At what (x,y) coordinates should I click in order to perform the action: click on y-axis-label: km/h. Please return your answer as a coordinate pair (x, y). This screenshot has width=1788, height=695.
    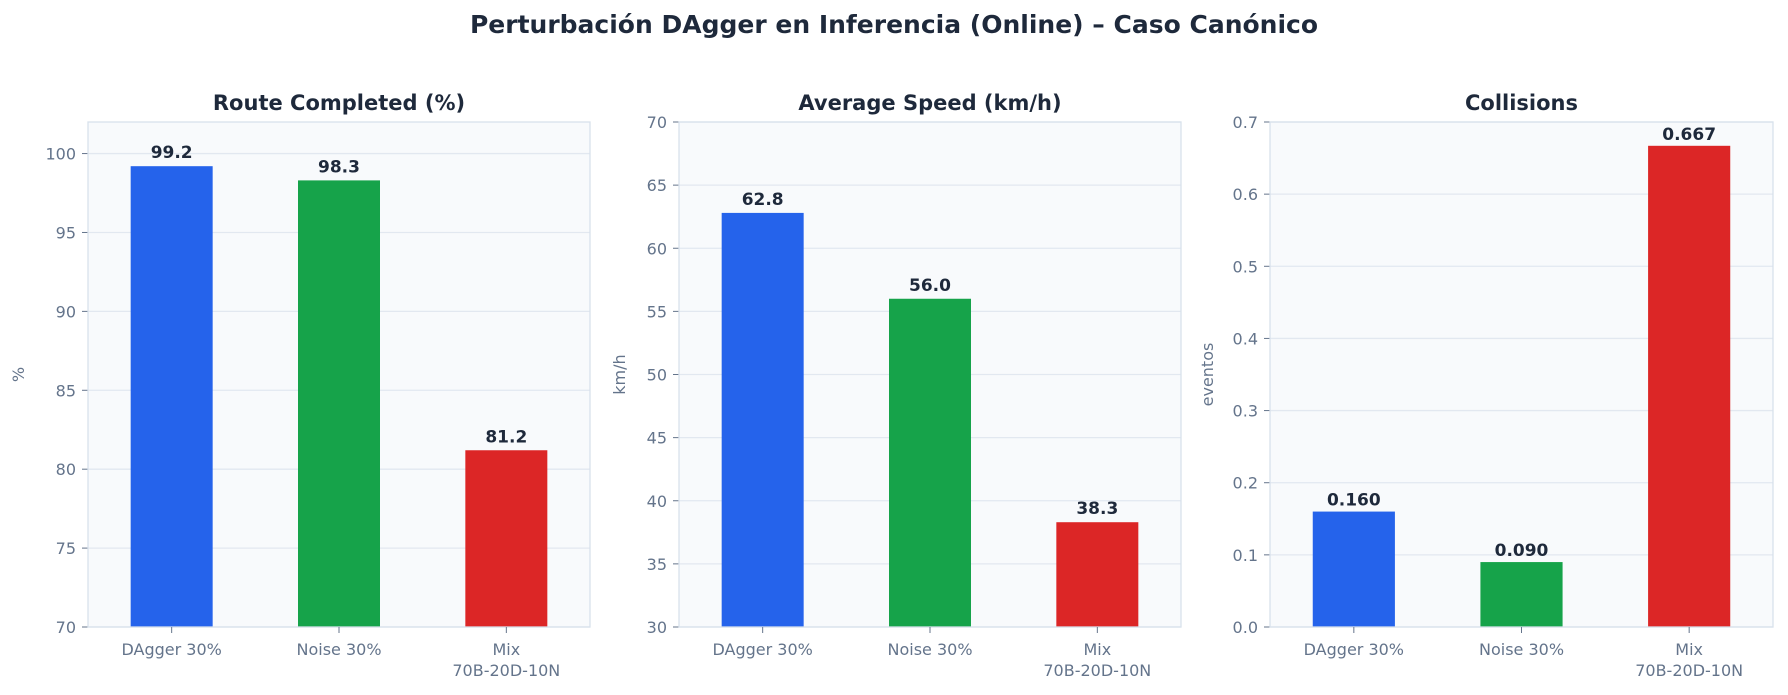
    Looking at the image, I should click on (619, 374).